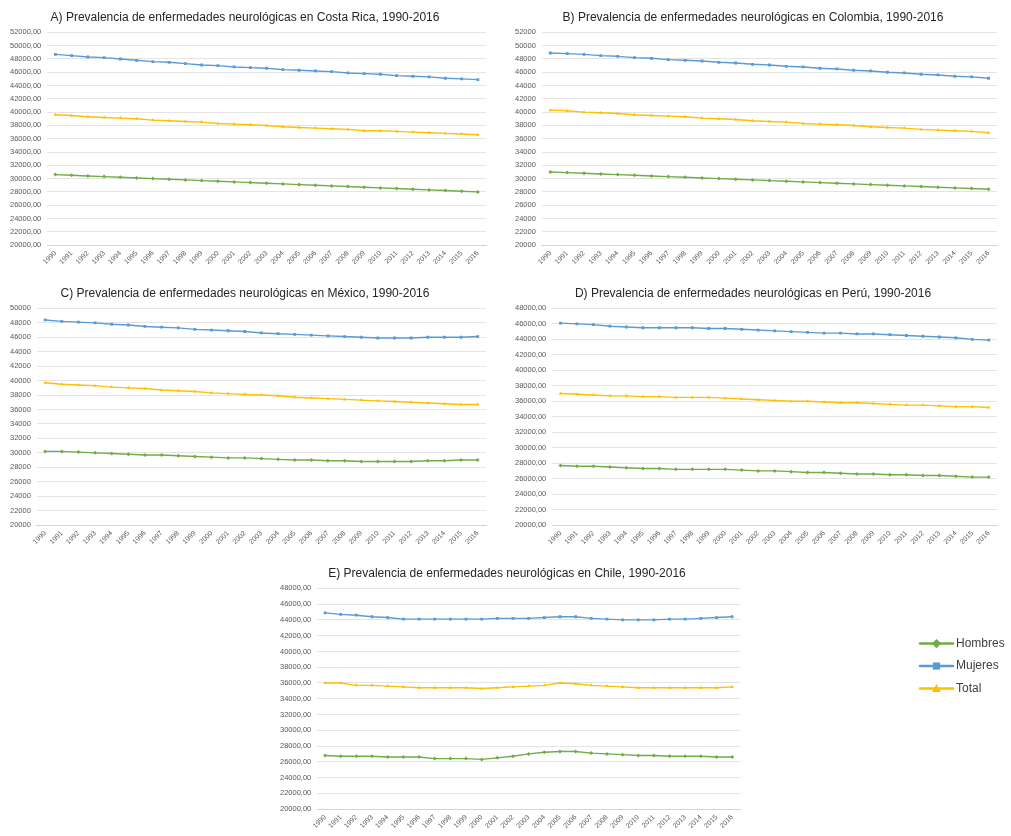  Describe the element at coordinates (753, 16) in the screenshot. I see `chart-title: B) Prevalencia de enfermedades neurológicas en Colombia, 1990-2016` at that location.